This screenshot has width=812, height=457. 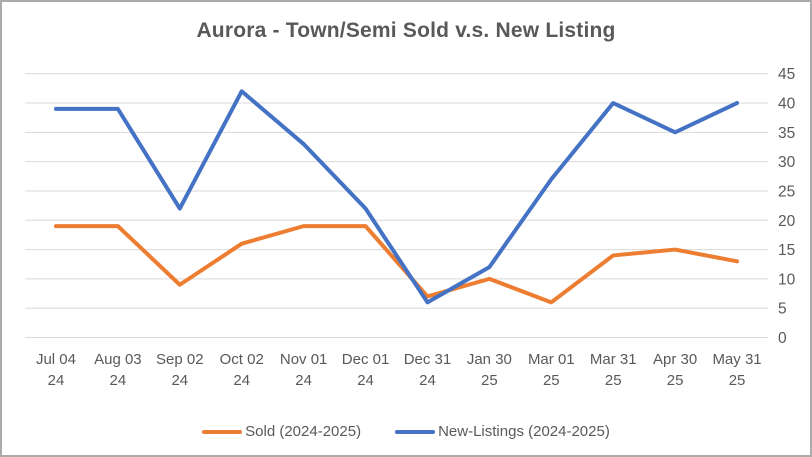 I want to click on y-tick-label: 5, so click(x=782, y=309).